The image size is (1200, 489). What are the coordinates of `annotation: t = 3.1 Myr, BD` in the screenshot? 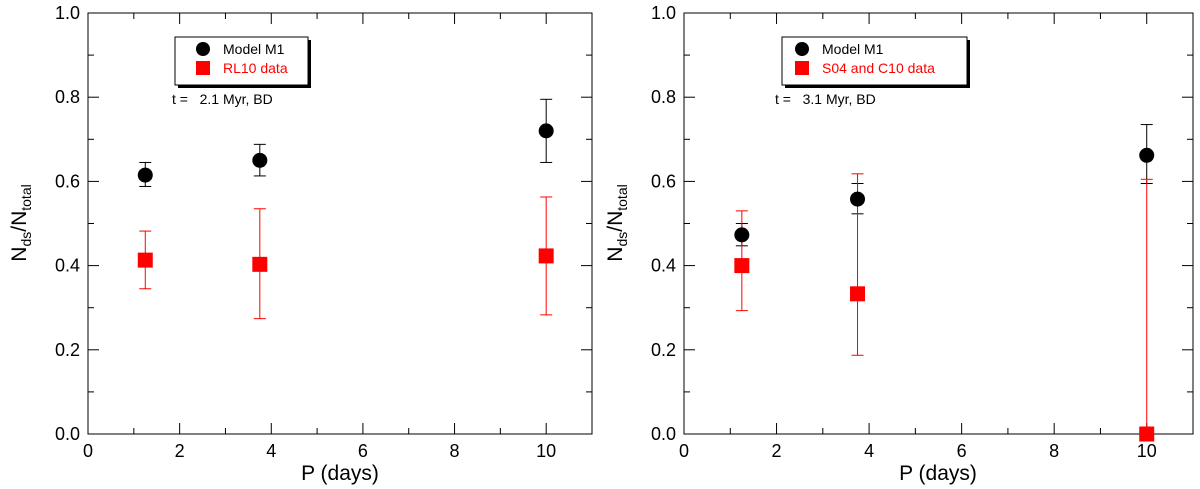 It's located at (825, 99).